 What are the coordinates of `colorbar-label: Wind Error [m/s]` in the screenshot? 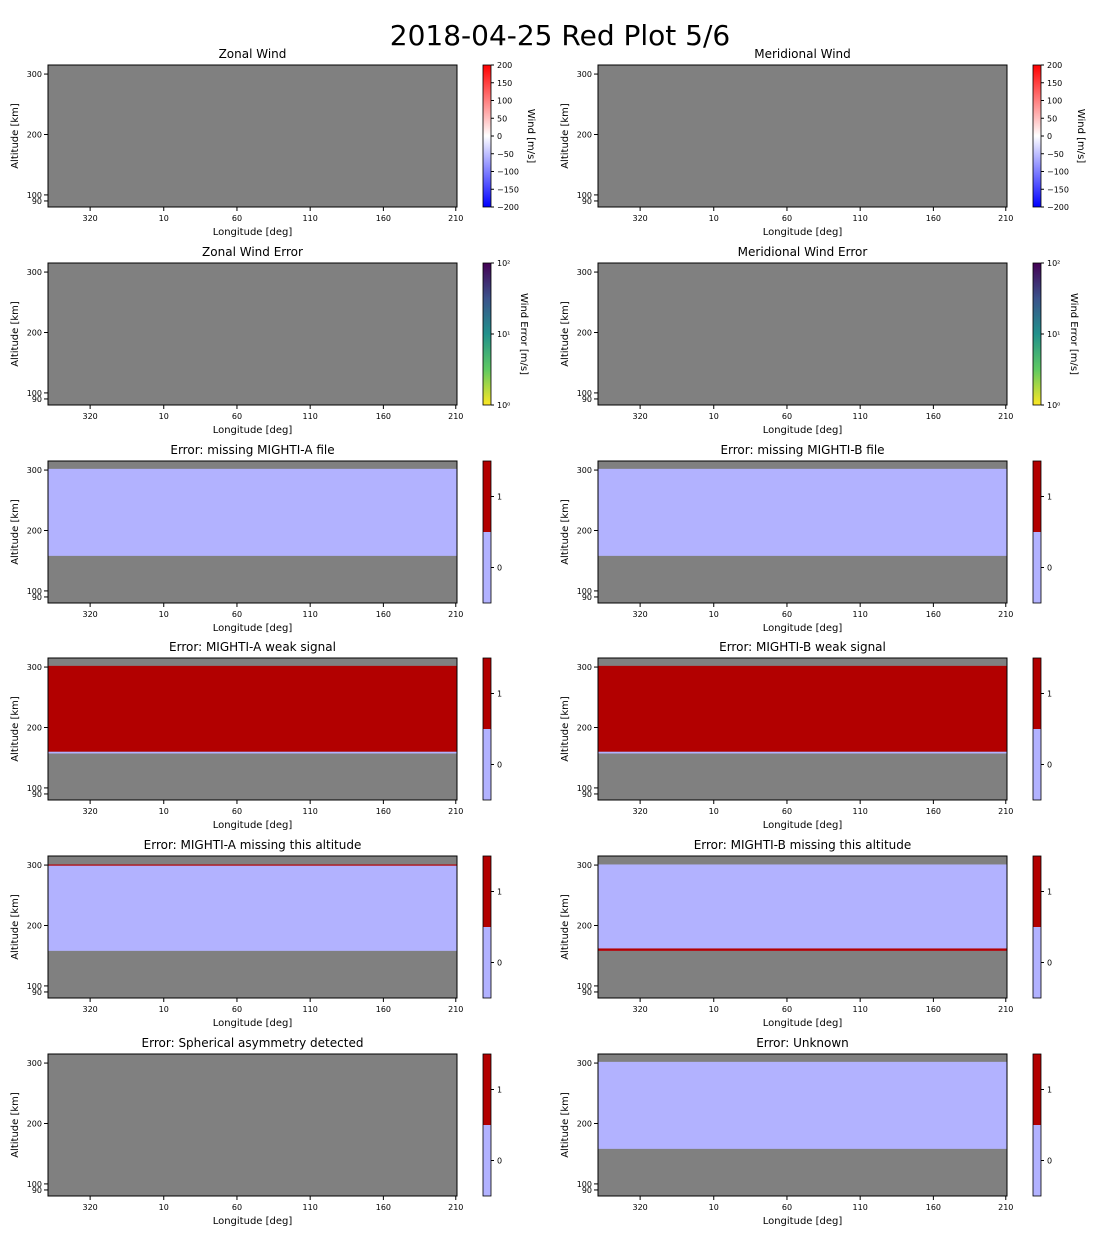 It's located at (523, 334).